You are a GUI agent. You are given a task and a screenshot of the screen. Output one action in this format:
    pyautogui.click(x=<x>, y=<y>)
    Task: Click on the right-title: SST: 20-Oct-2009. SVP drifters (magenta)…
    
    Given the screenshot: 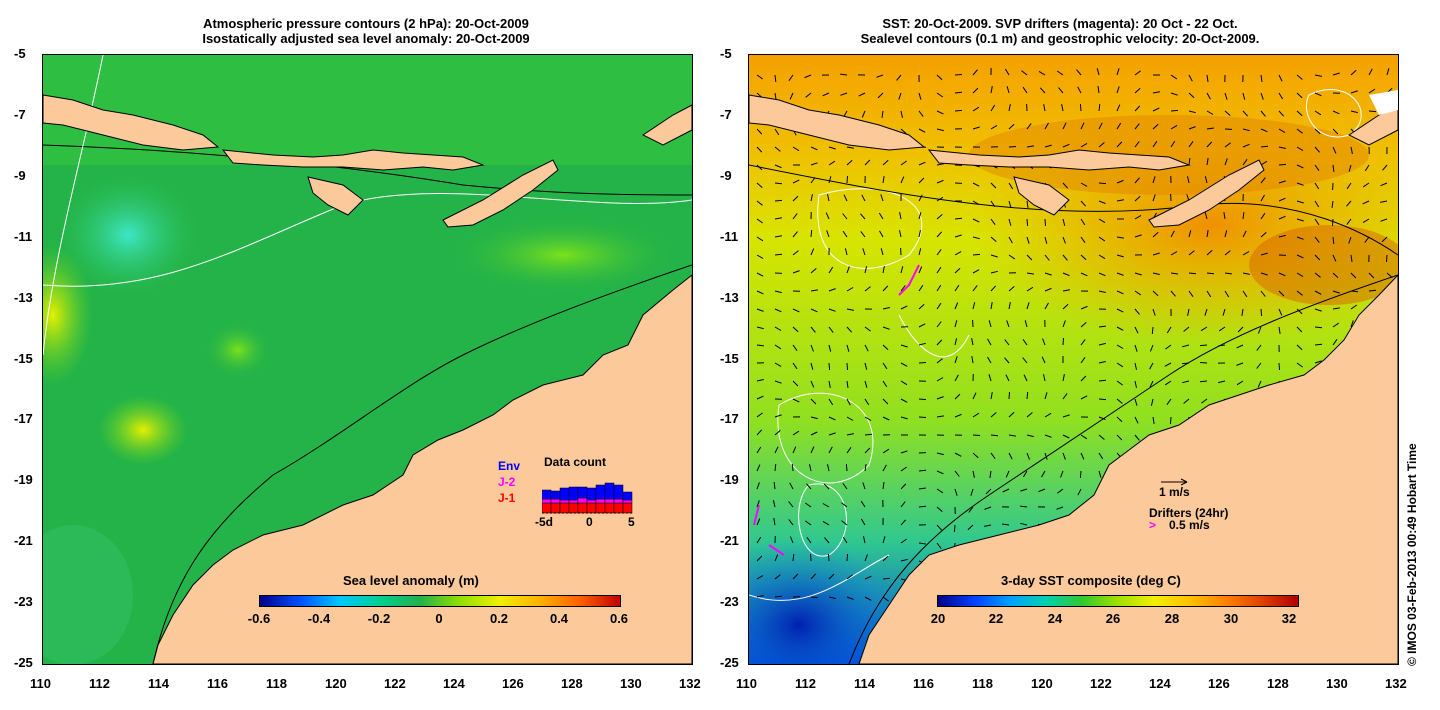 What is the action you would take?
    pyautogui.click(x=1060, y=31)
    